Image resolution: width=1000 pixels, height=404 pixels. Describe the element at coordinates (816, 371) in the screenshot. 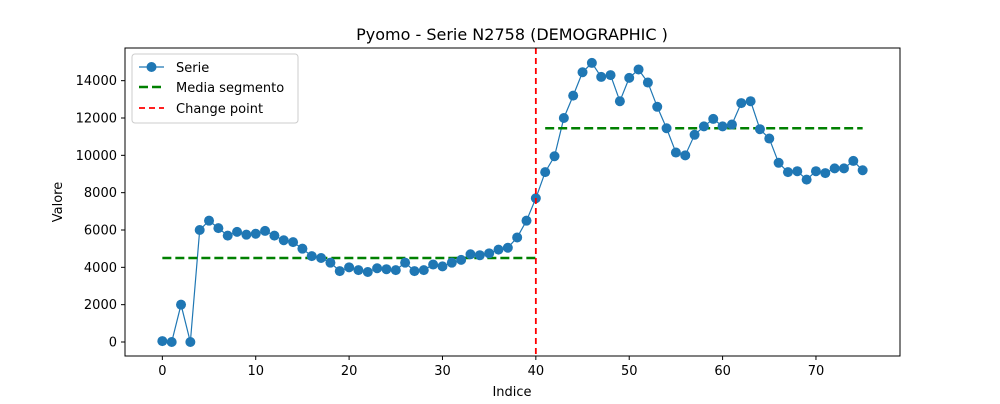

I see `x-tick-label-7: 70` at that location.